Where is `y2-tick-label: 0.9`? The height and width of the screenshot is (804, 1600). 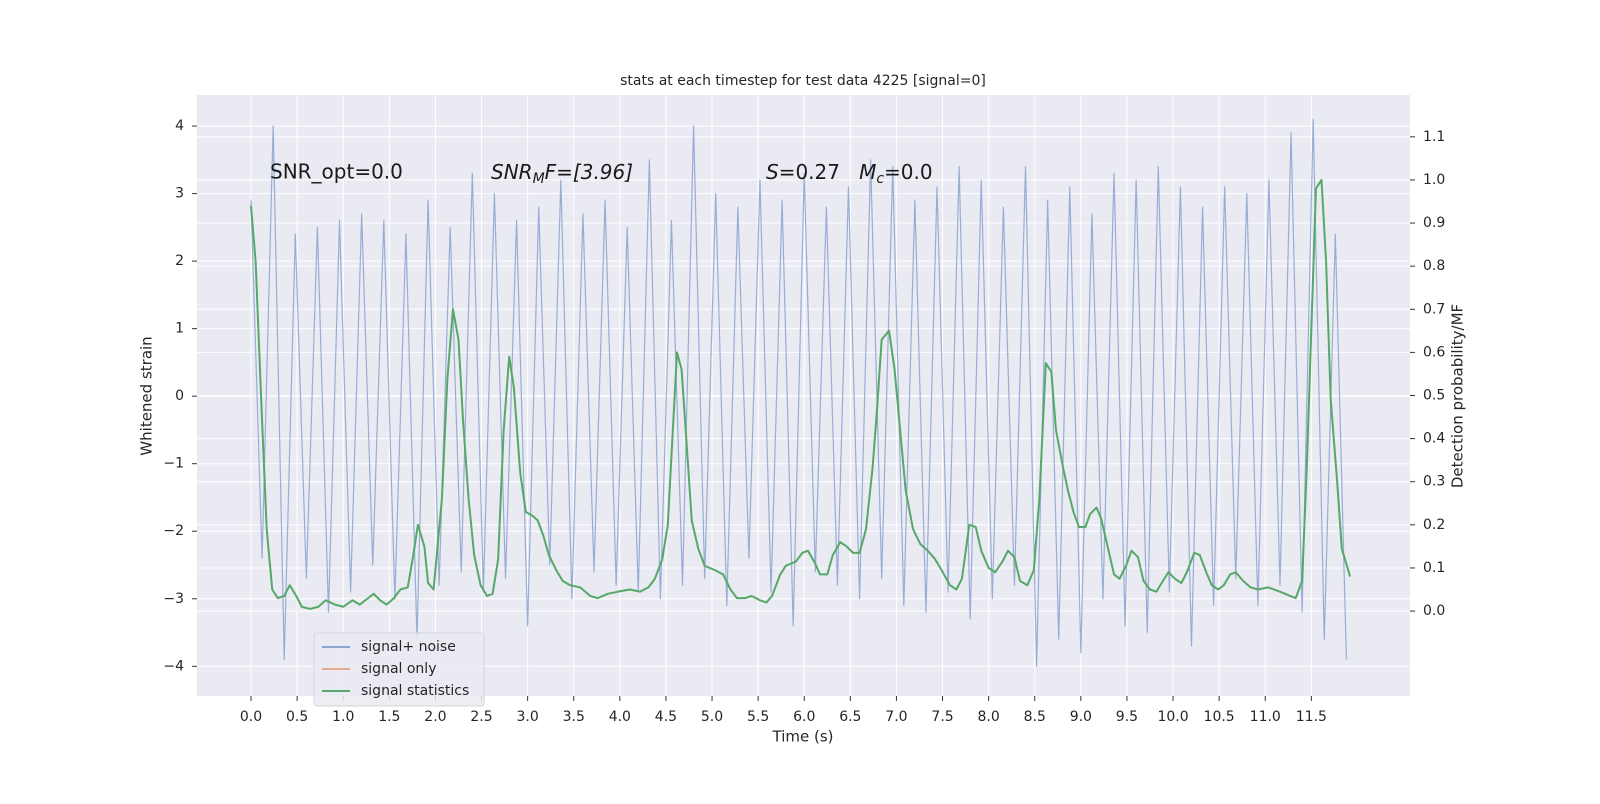 y2-tick-label: 0.9 is located at coordinates (1434, 223).